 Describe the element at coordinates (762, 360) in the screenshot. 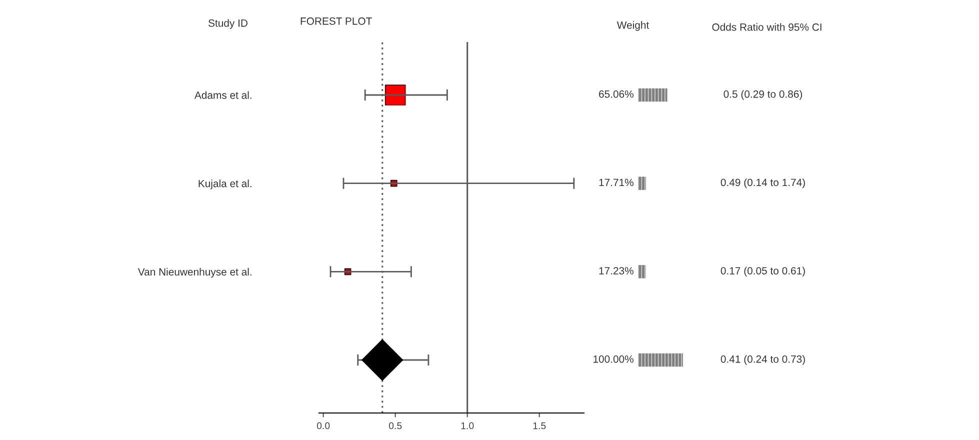

I see `text: 0.41 (0.24 to 0.73)` at that location.